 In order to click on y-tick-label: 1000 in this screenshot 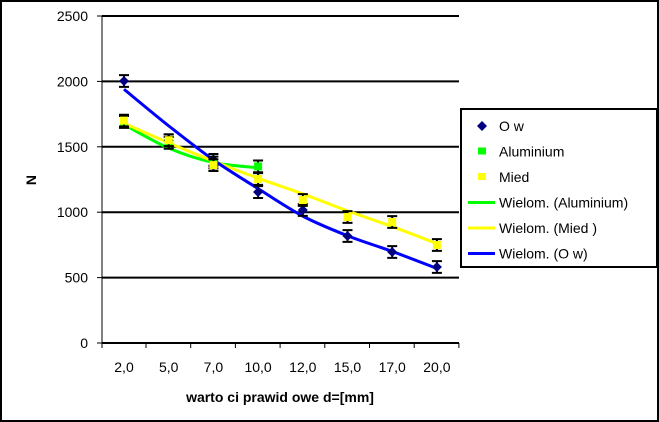, I will do `click(72, 212)`.